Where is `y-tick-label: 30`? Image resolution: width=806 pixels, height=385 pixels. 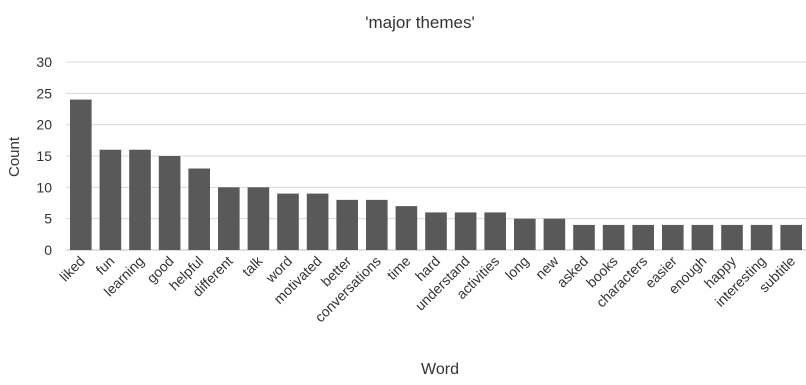 y-tick-label: 30 is located at coordinates (44, 62).